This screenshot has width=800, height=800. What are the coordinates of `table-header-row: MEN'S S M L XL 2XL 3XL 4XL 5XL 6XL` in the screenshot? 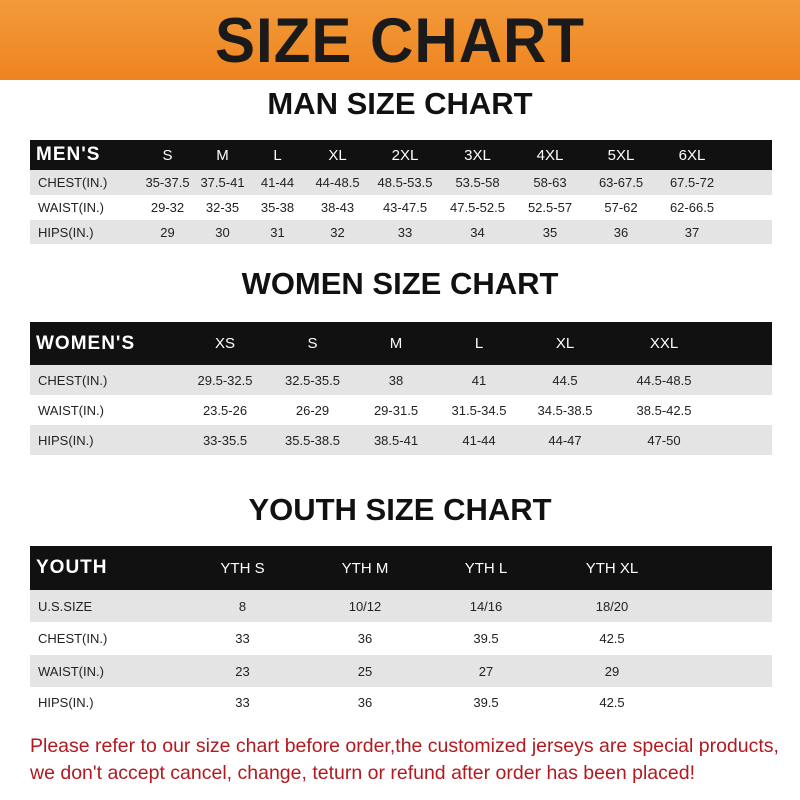 It's located at (401, 155).